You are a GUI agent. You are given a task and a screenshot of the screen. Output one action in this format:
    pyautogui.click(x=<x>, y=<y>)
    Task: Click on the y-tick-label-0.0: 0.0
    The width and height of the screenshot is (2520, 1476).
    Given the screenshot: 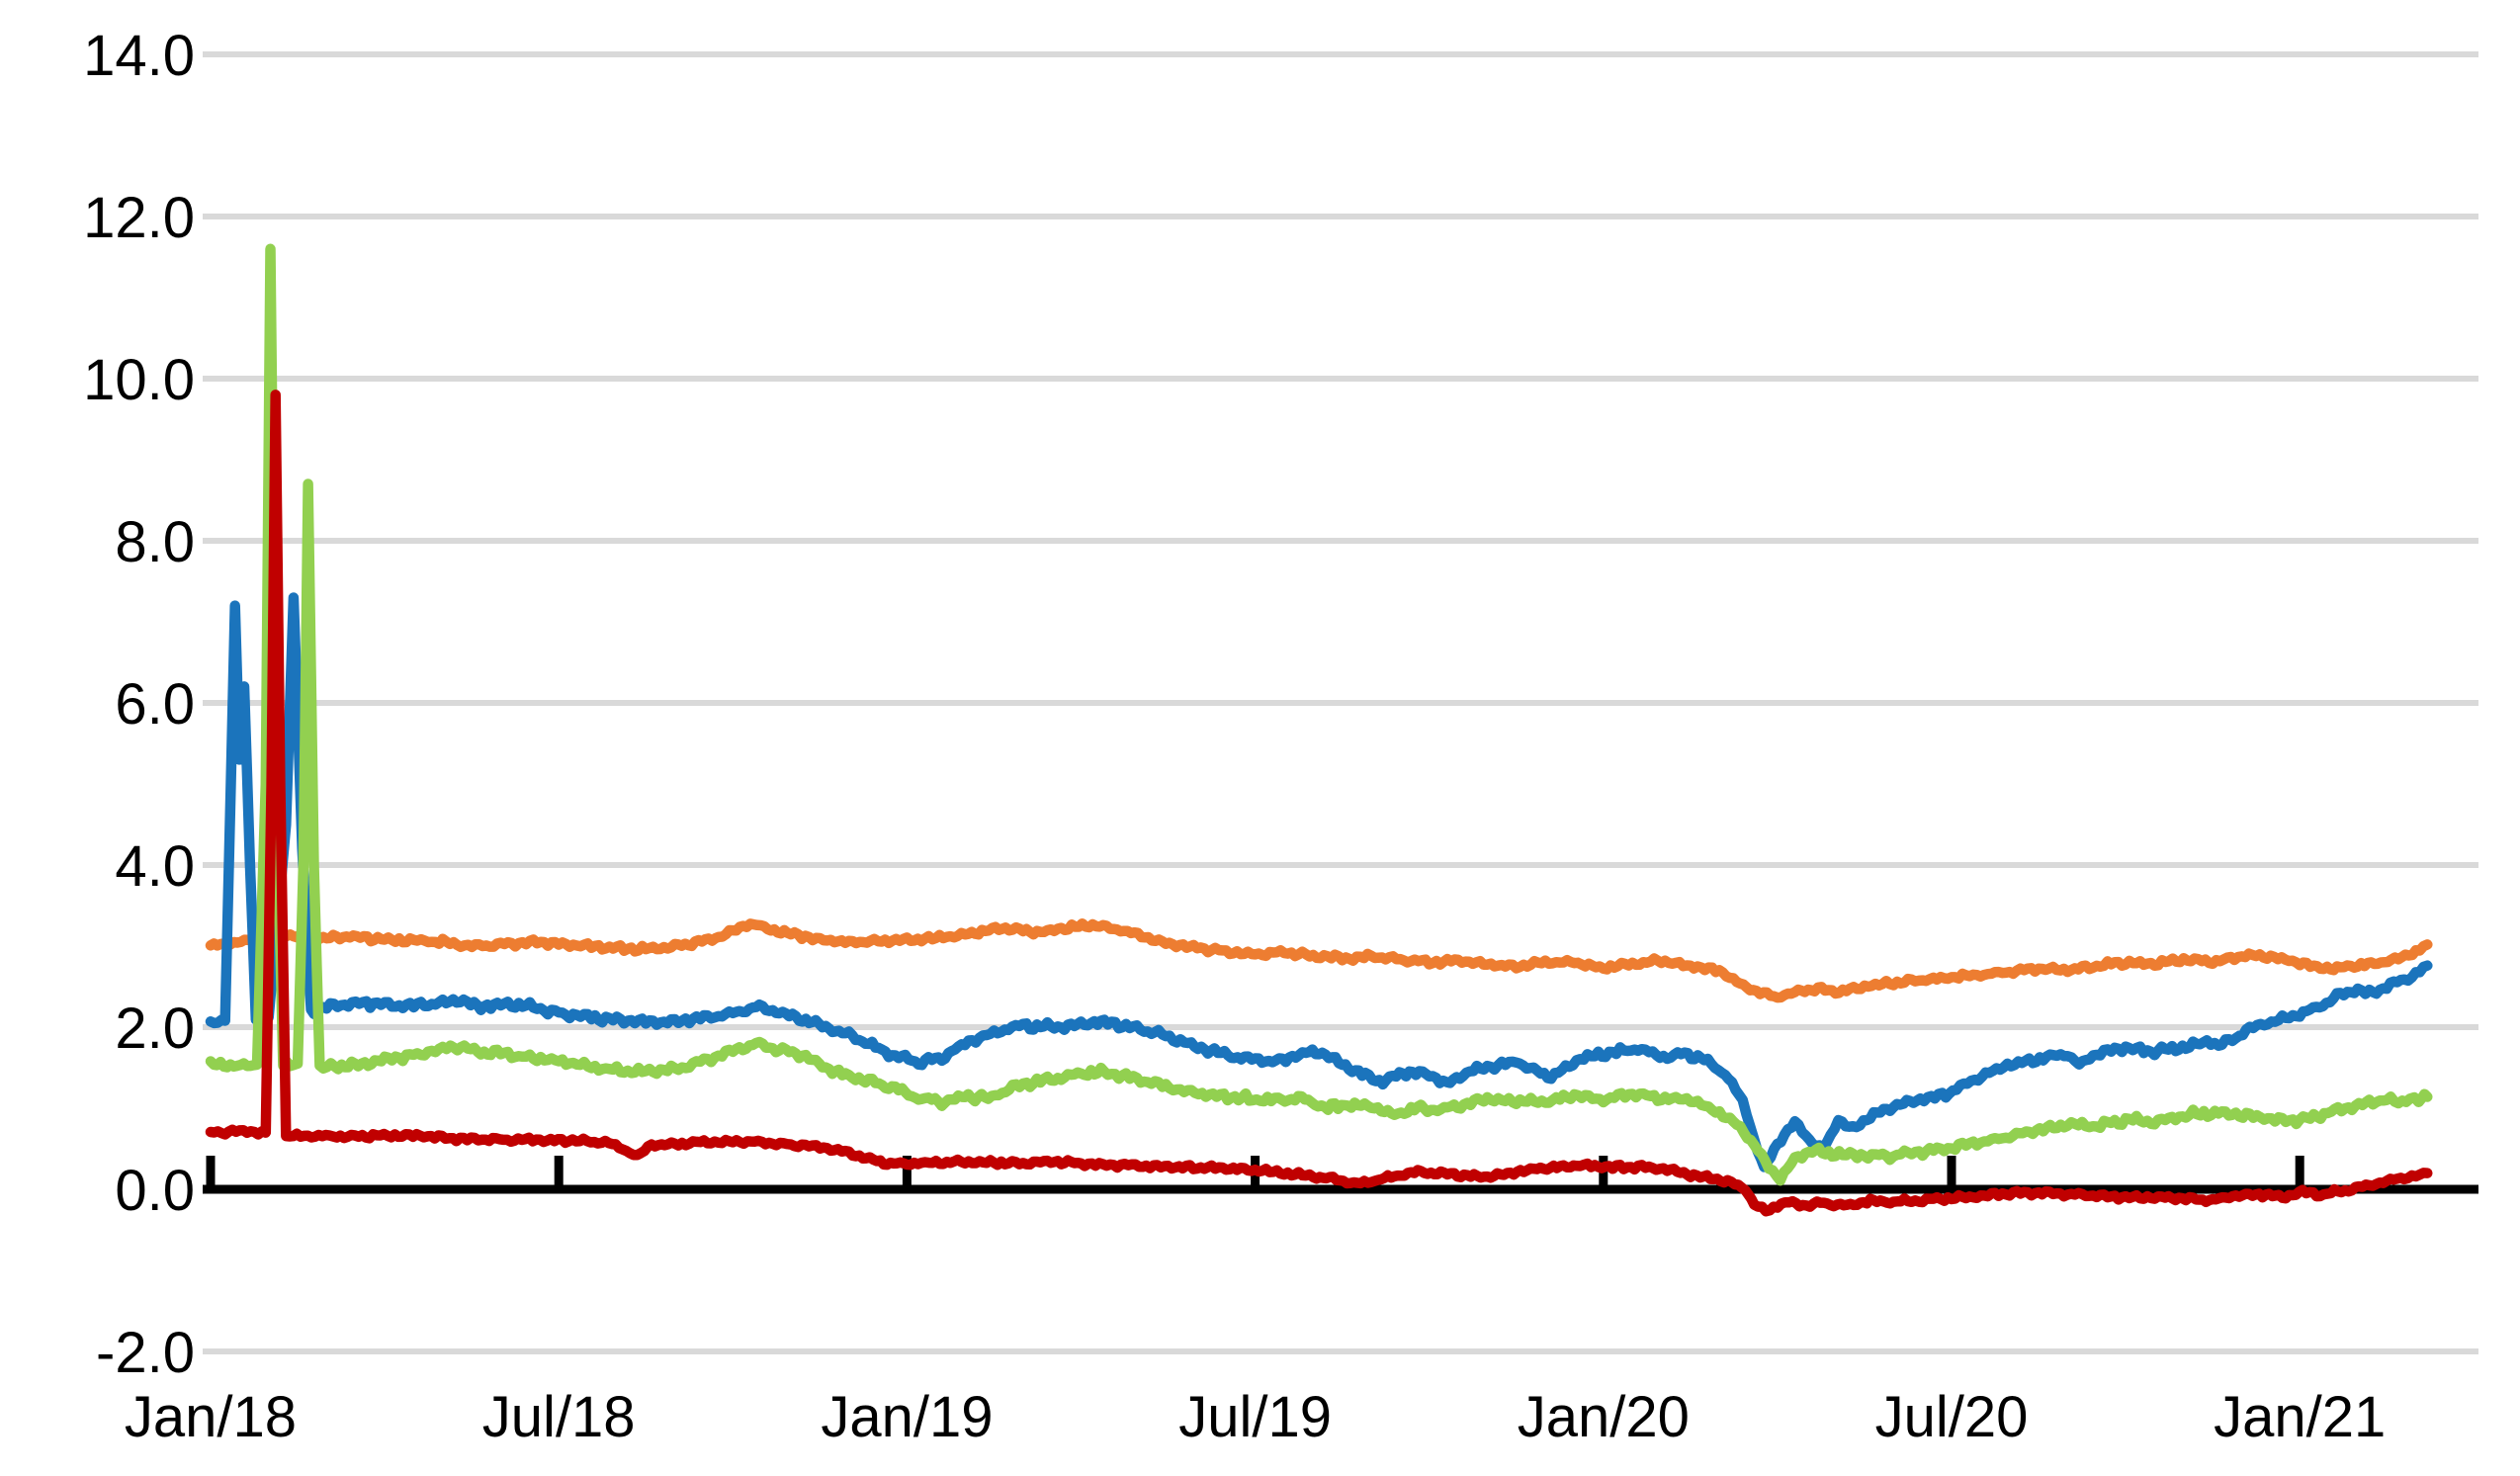 What is the action you would take?
    pyautogui.click(x=155, y=1191)
    